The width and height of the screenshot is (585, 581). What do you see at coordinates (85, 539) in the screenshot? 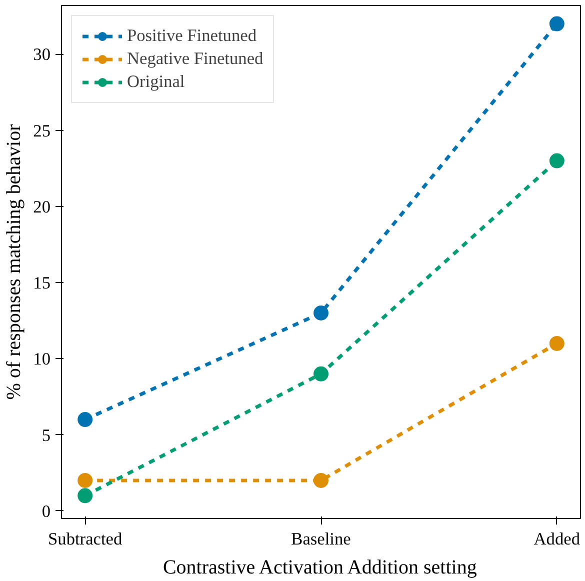
I see `x-tick-label: Subtracted` at bounding box center [85, 539].